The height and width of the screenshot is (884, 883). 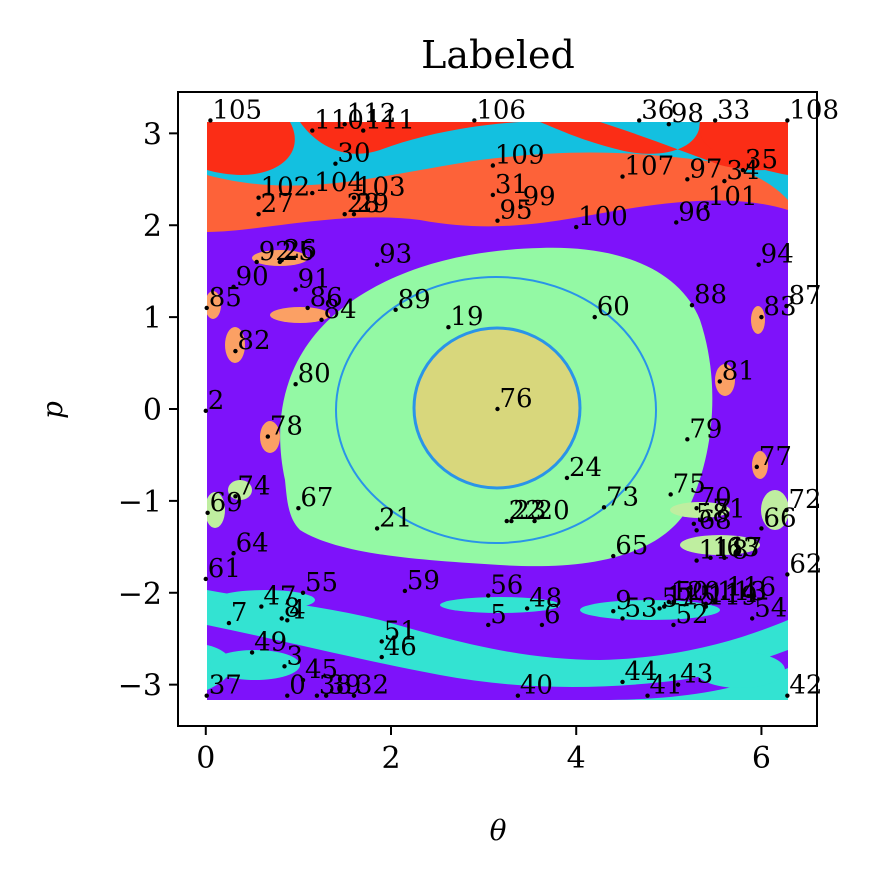 I want to click on point-label-86: 86, so click(x=326, y=298).